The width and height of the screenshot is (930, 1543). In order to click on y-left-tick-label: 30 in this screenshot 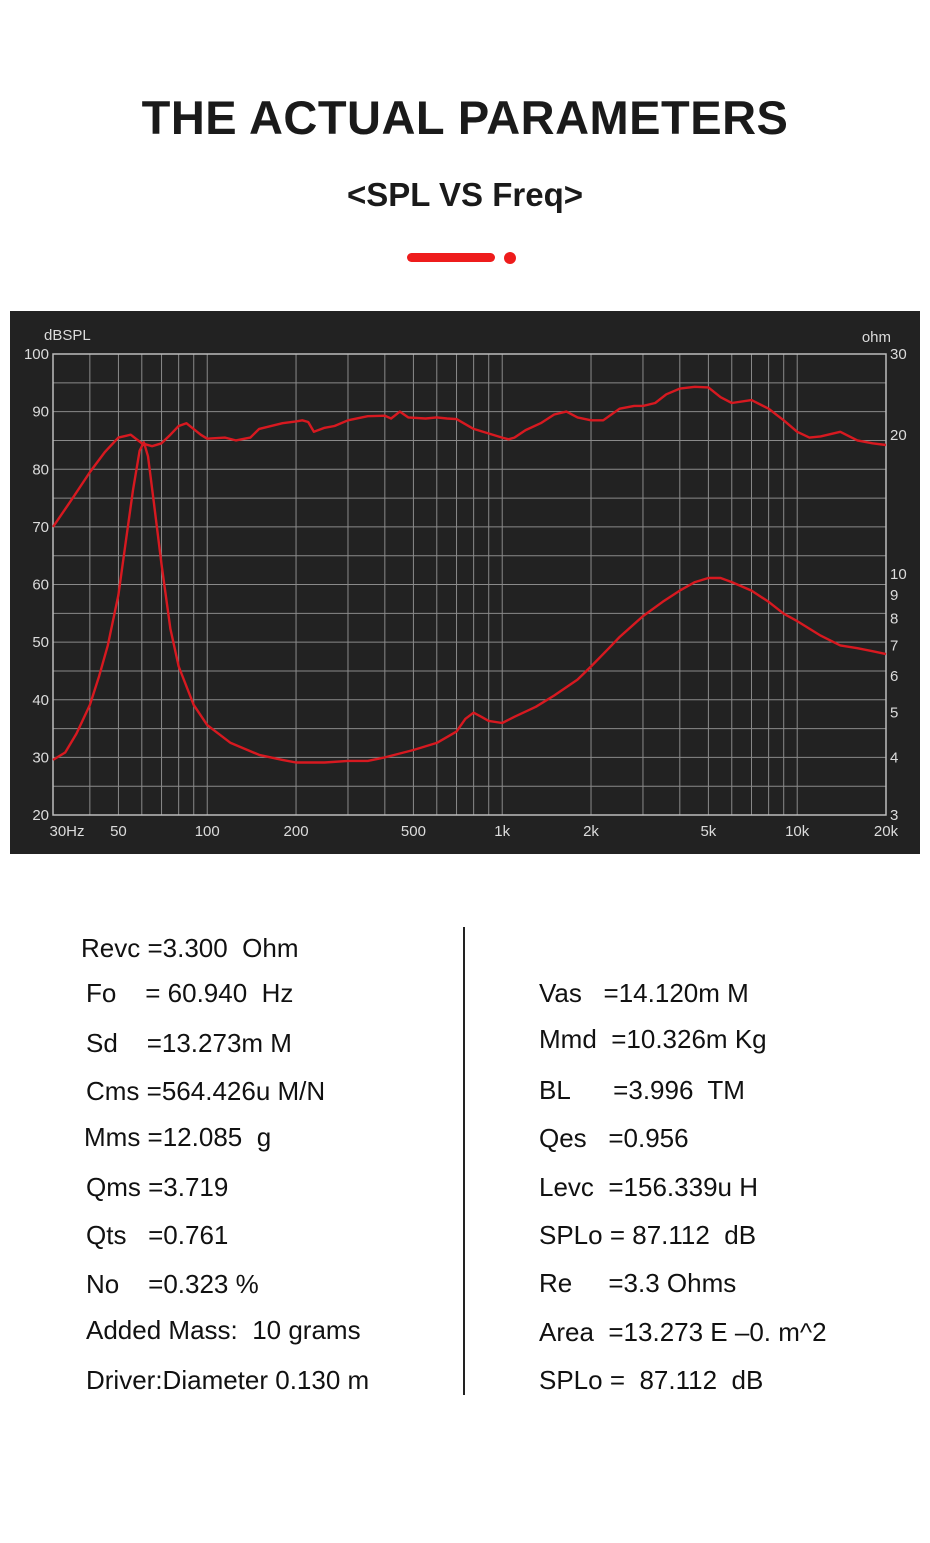, I will do `click(40, 757)`.